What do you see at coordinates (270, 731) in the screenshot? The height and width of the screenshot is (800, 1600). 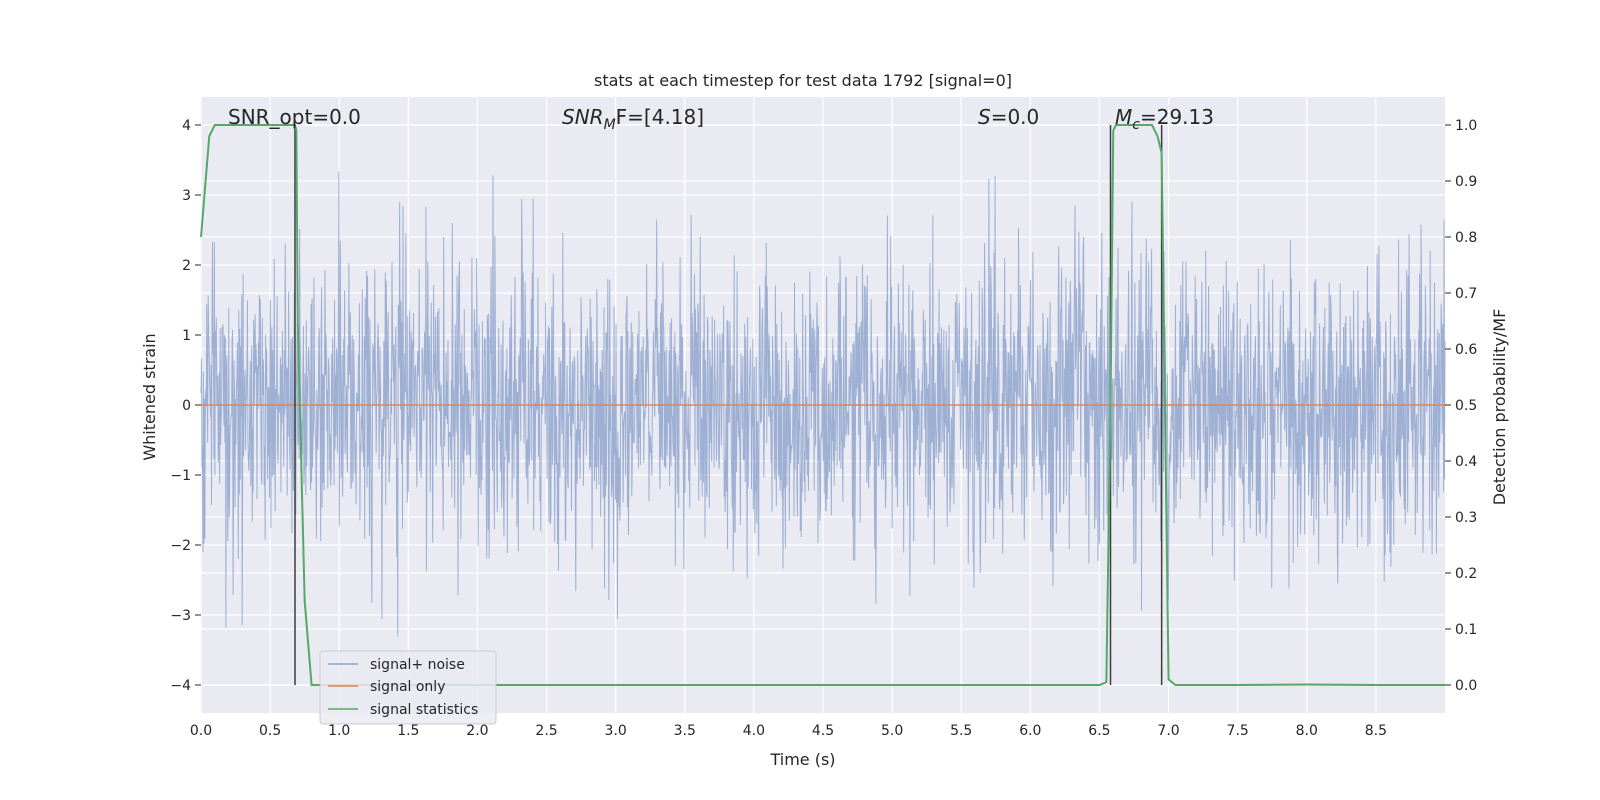 I see `x-tick-label: 0.5` at bounding box center [270, 731].